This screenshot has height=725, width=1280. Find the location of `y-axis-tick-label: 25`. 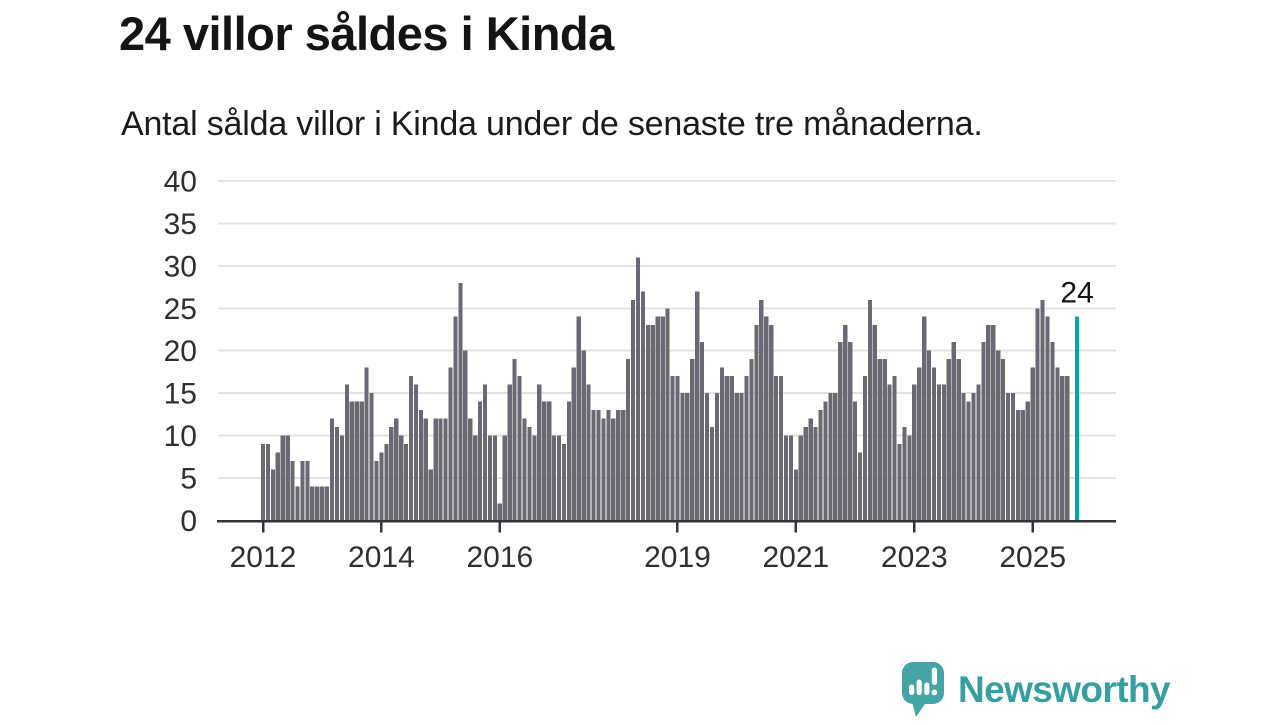

y-axis-tick-label: 25 is located at coordinates (180, 309).